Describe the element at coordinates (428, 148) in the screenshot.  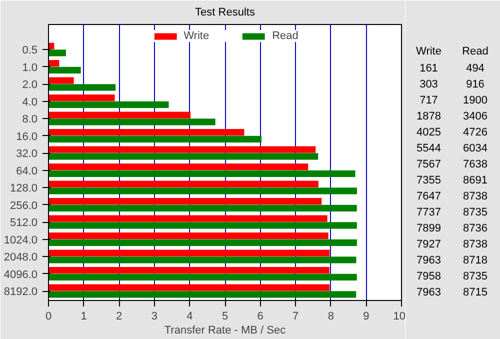
I see `text: 5544` at that location.